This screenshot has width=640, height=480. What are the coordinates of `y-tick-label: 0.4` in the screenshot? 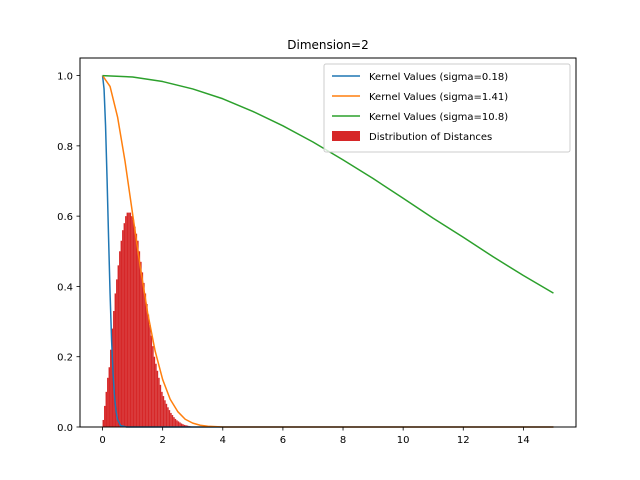 It's located at (65, 287).